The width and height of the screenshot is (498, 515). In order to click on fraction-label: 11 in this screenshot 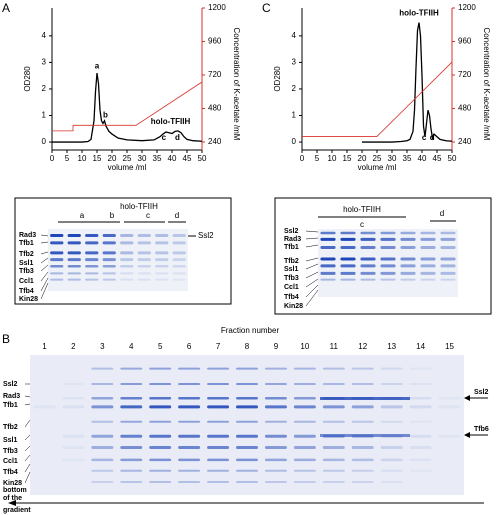, I will do `click(334, 346)`.